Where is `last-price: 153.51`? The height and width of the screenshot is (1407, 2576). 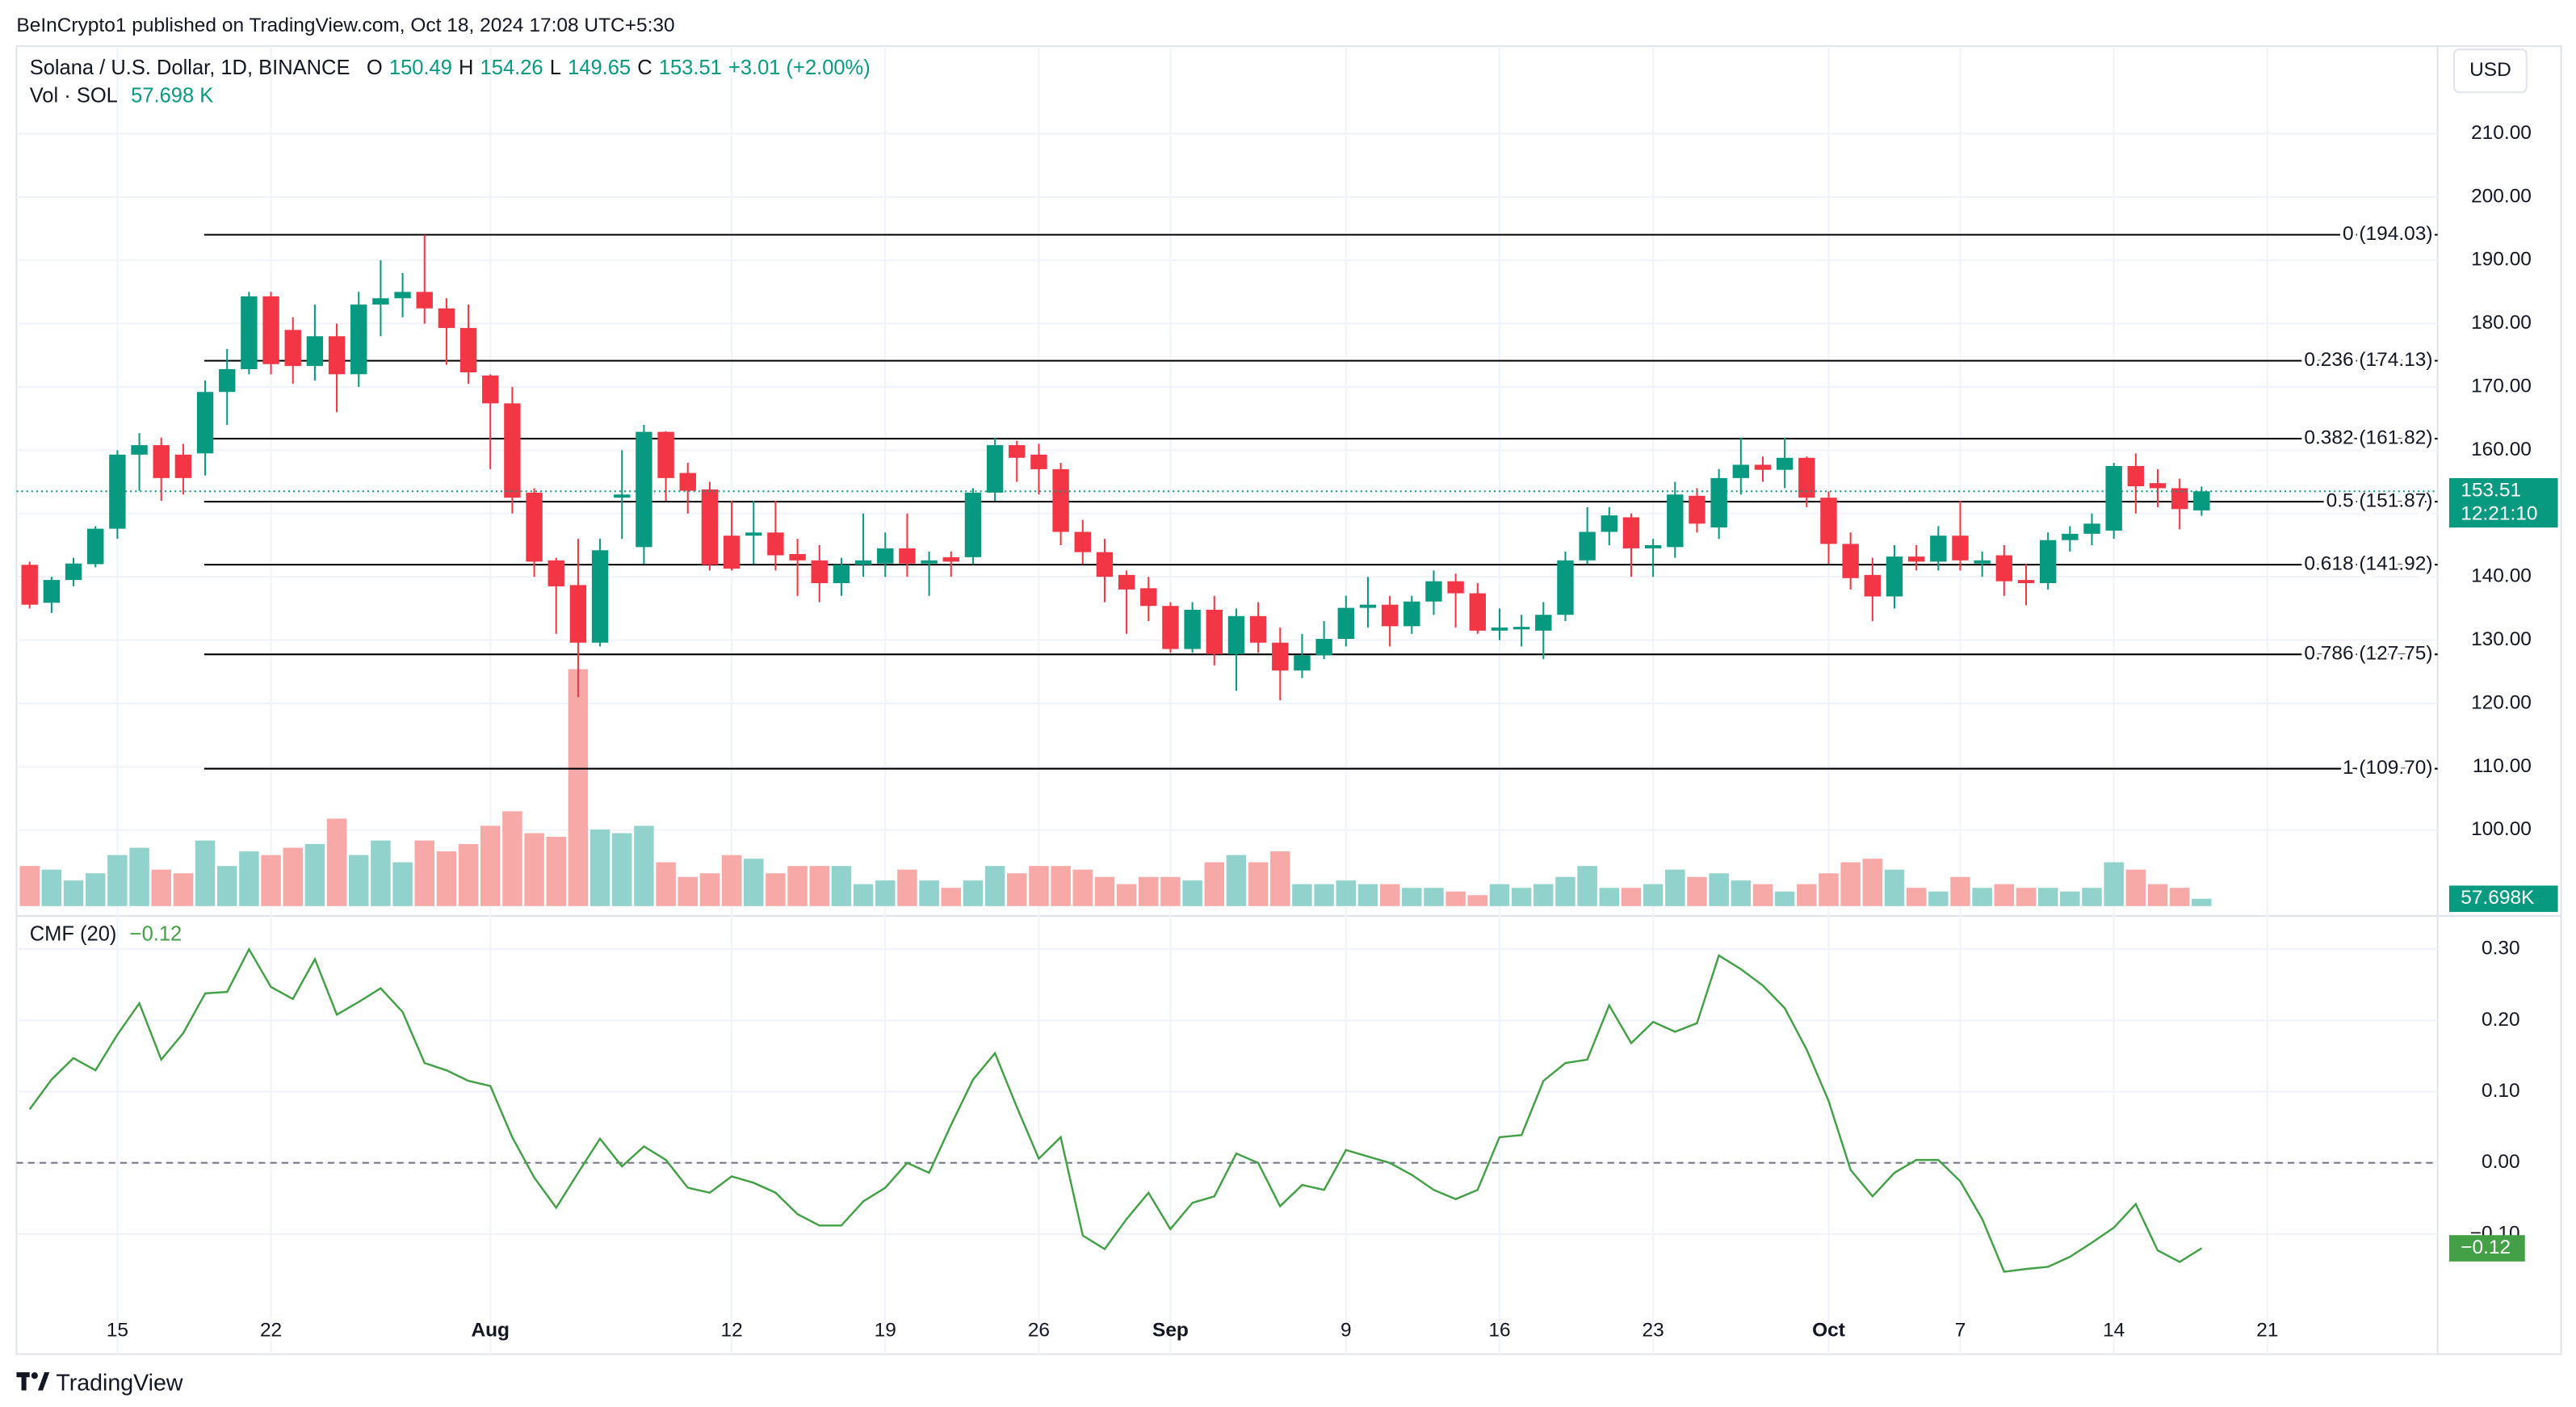 last-price: 153.51 is located at coordinates (2491, 491).